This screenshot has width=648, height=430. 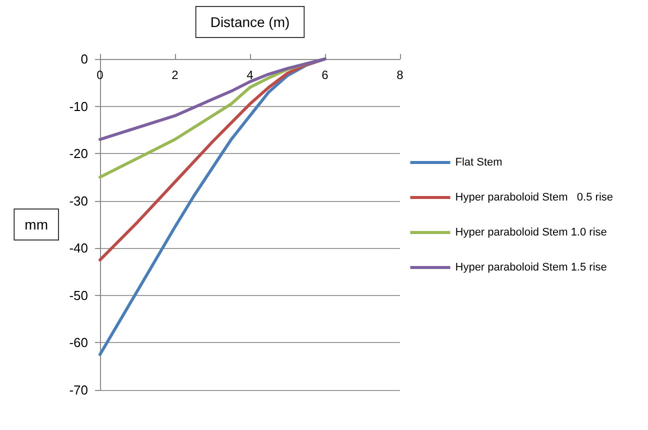 I want to click on y-tick-label: -40, so click(x=78, y=248).